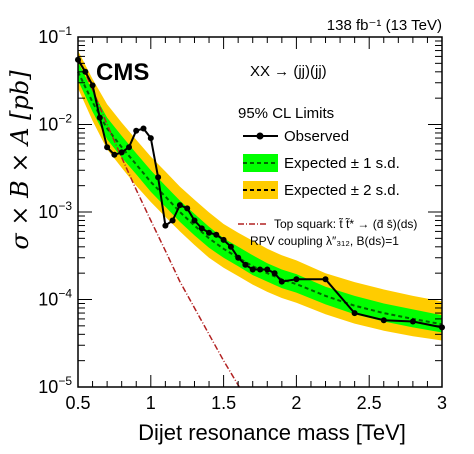 Image resolution: width=474 pixels, height=454 pixels. Describe the element at coordinates (55, 210) in the screenshot. I see `y-tick-label: 10⁻³` at that location.